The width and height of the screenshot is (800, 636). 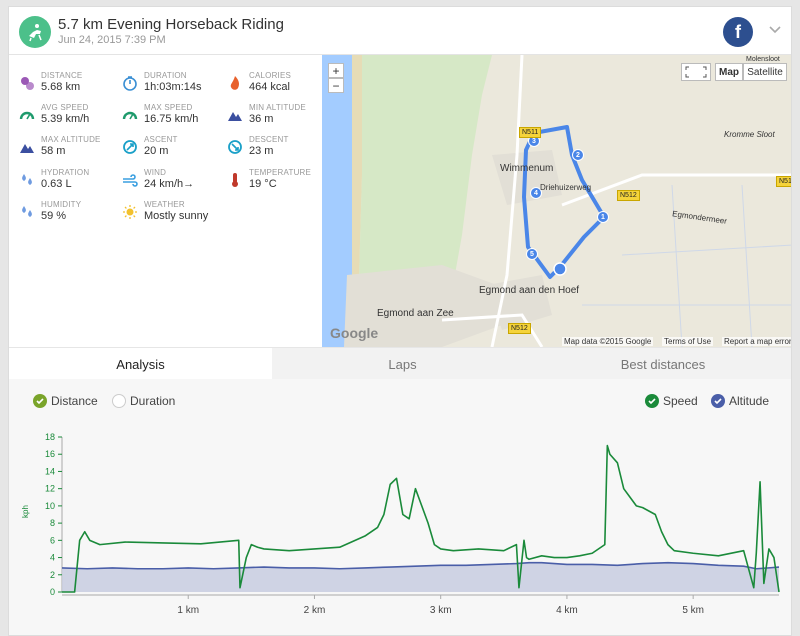 What do you see at coordinates (420, 577) in the screenshot?
I see `altitude-area` at bounding box center [420, 577].